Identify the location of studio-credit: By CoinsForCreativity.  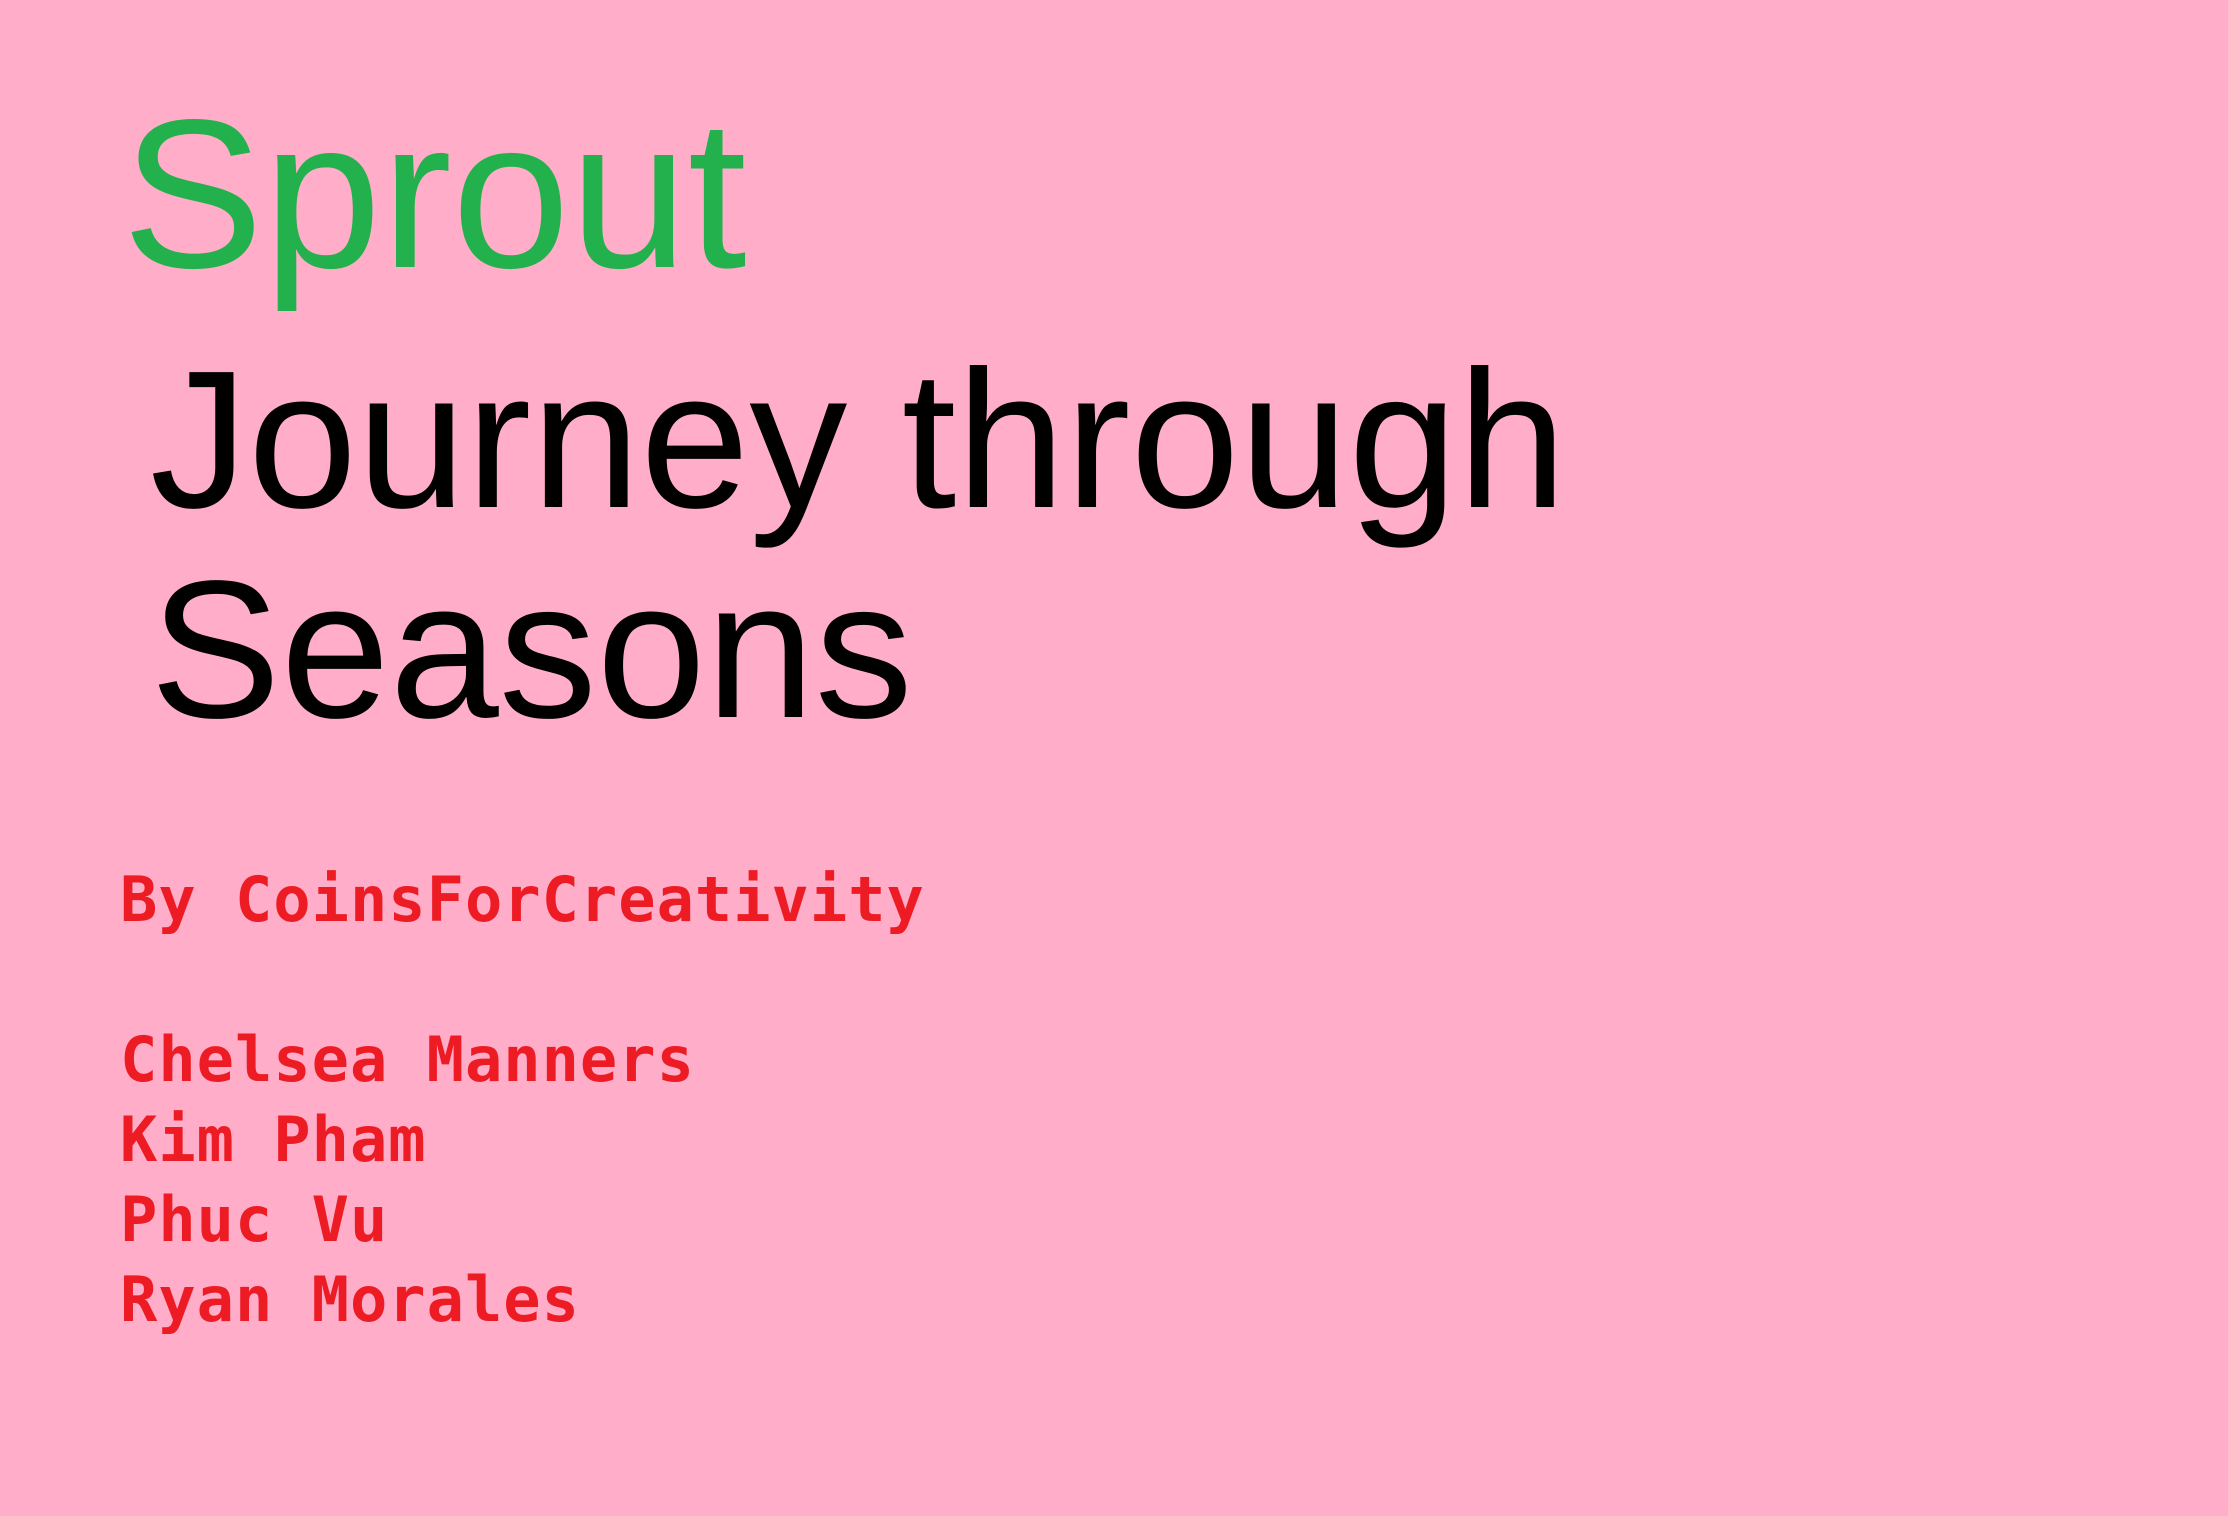
(522, 899).